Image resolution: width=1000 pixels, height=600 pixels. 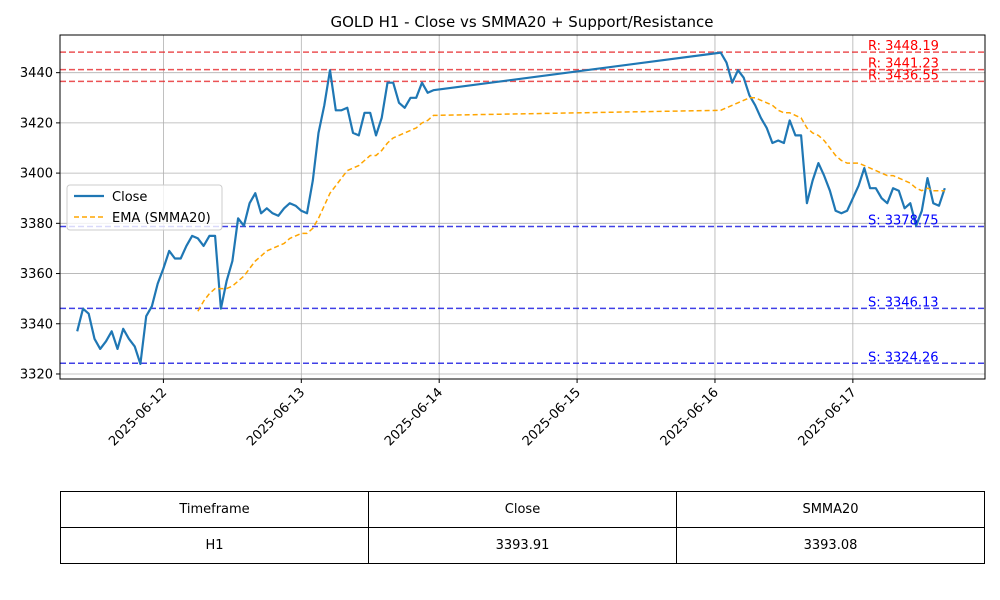 What do you see at coordinates (830, 545) in the screenshot?
I see `table-cell: 3393.08` at bounding box center [830, 545].